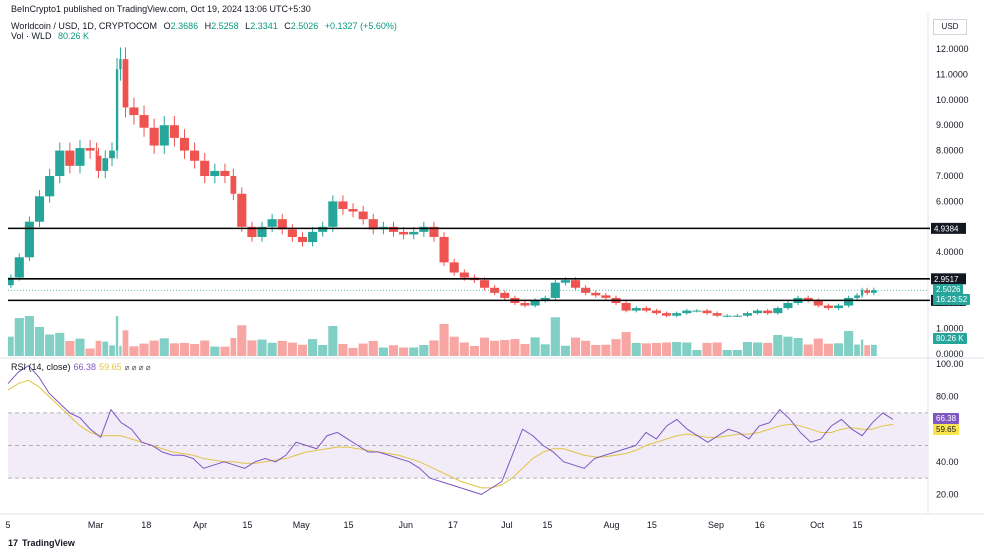  What do you see at coordinates (950, 252) in the screenshot?
I see `price-axis-tick: 4.0000` at bounding box center [950, 252].